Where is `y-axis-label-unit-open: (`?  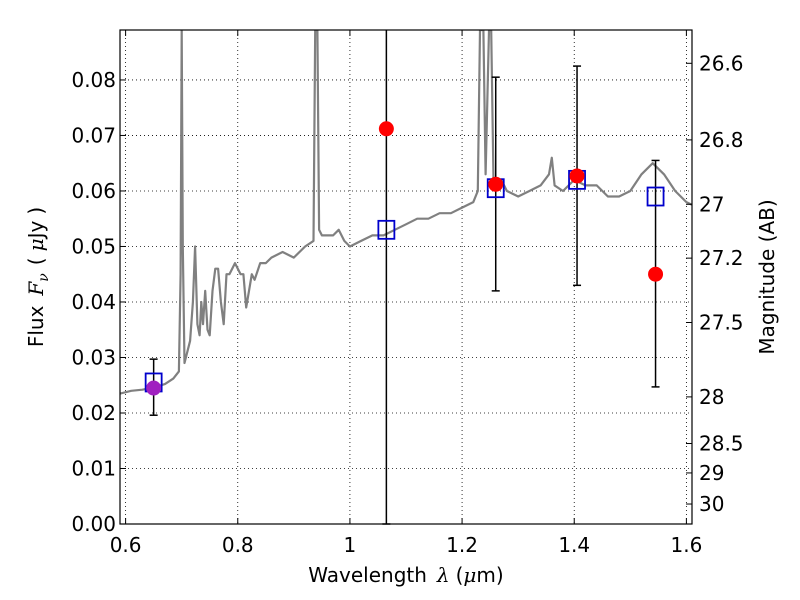
y-axis-label-unit-open: ( is located at coordinates (36, 261).